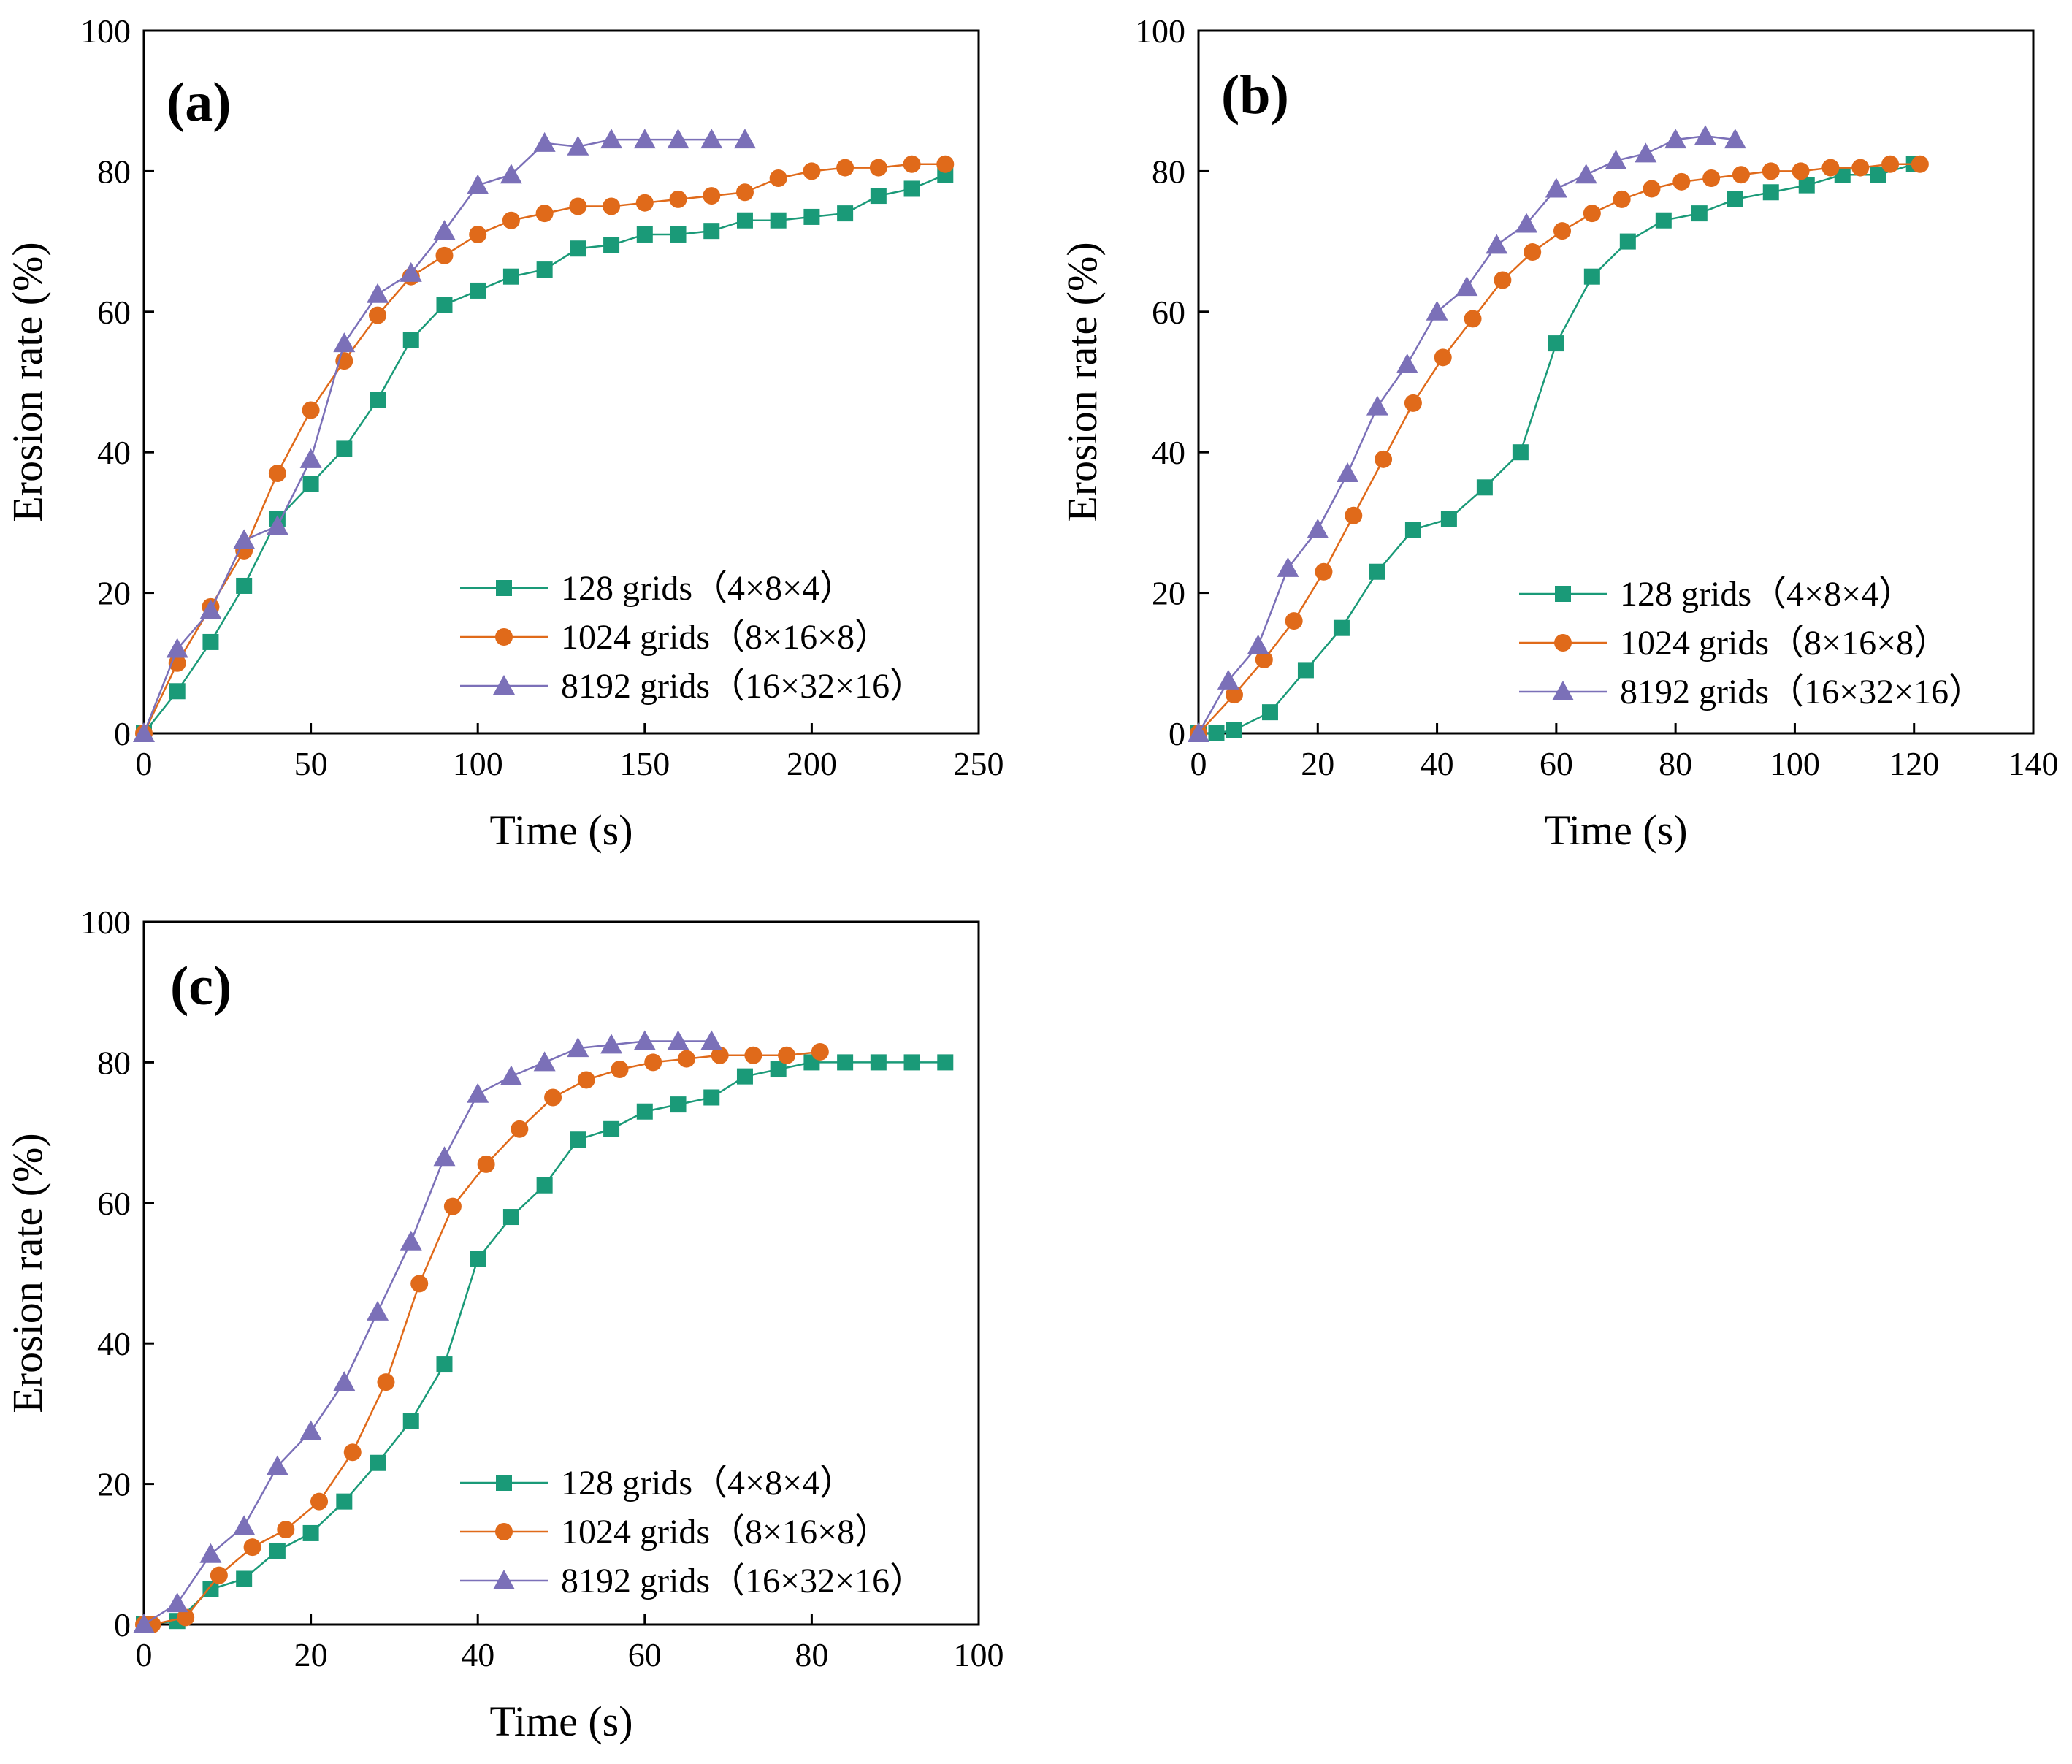 The height and width of the screenshot is (1764, 2072). I want to click on y-tick-label: 80, so click(1168, 171).